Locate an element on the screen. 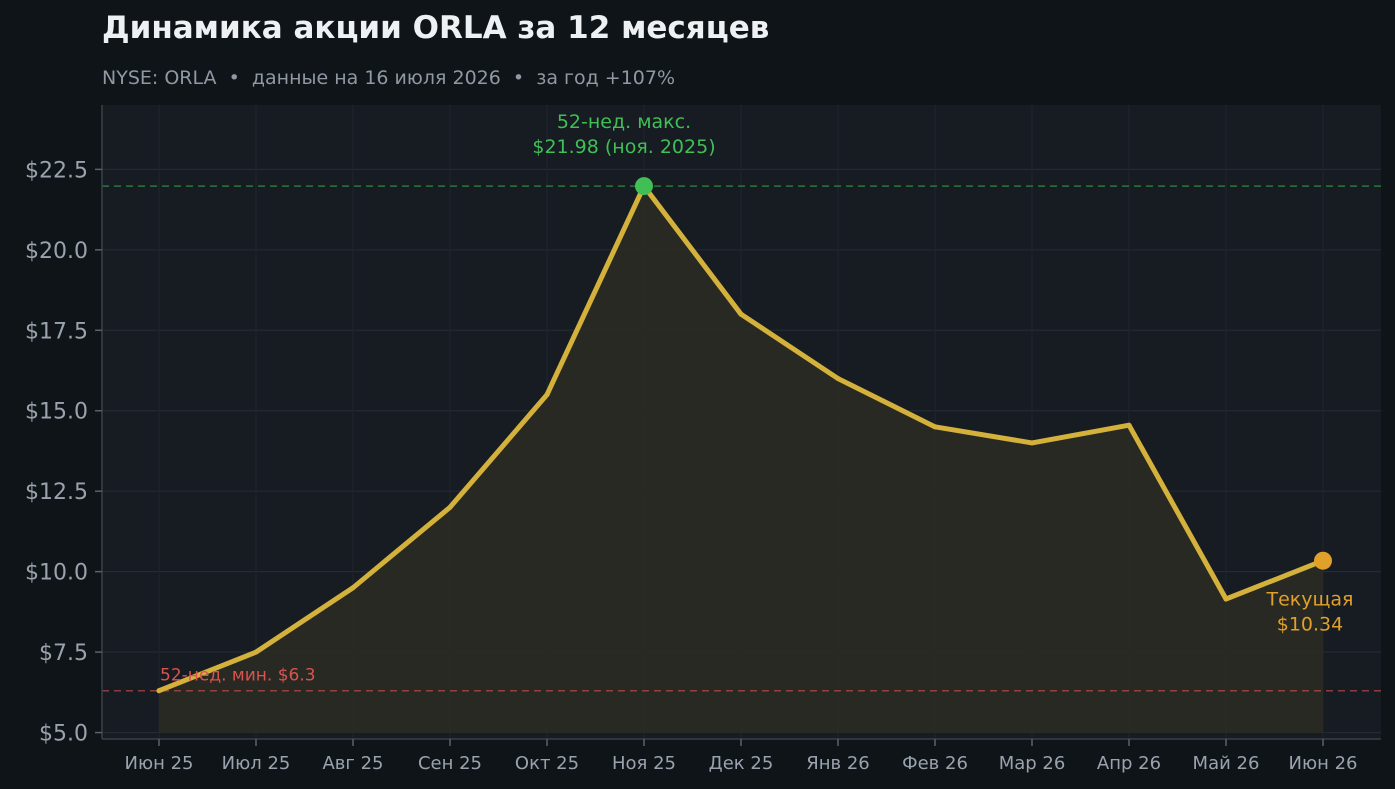  x-tick-label: Июн 25 is located at coordinates (158, 763).